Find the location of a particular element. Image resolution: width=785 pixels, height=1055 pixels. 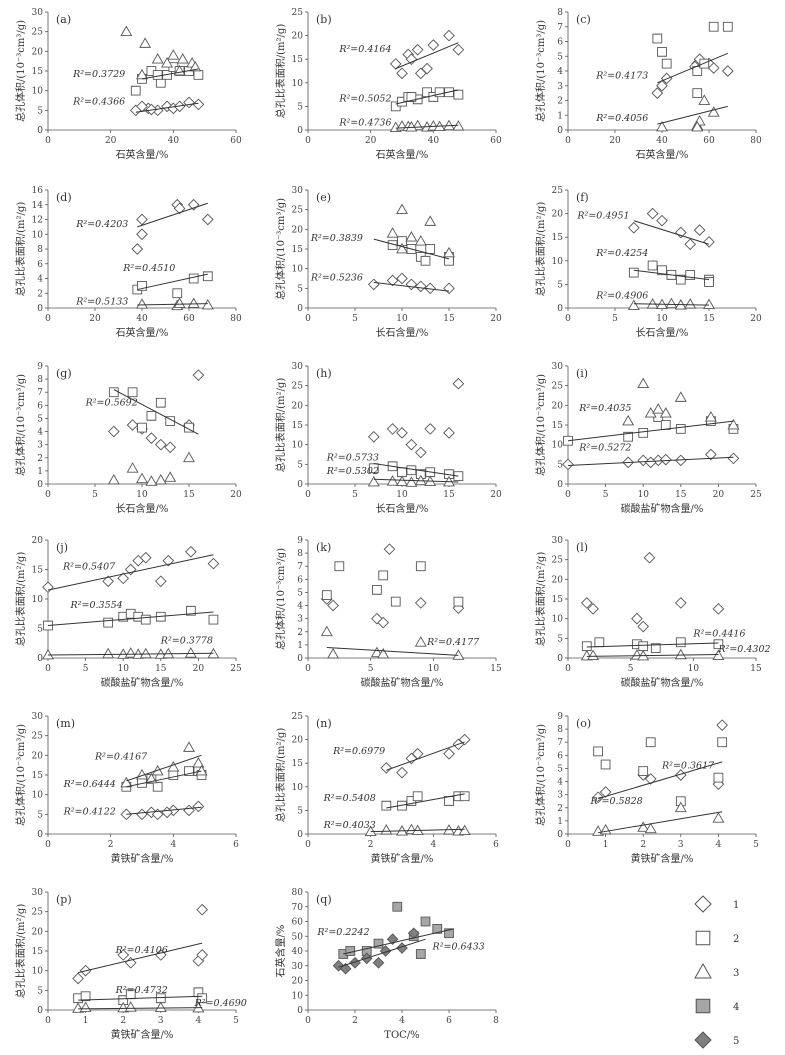

y-tick-label: 7 is located at coordinates (40, 393).